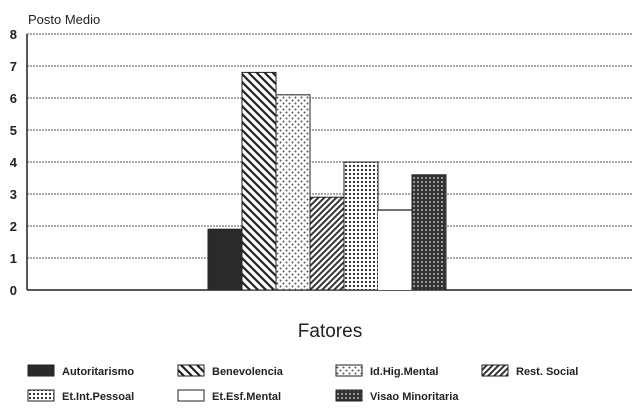 The width and height of the screenshot is (634, 408). I want to click on y-axis-label: Posto Medio, so click(64, 19).